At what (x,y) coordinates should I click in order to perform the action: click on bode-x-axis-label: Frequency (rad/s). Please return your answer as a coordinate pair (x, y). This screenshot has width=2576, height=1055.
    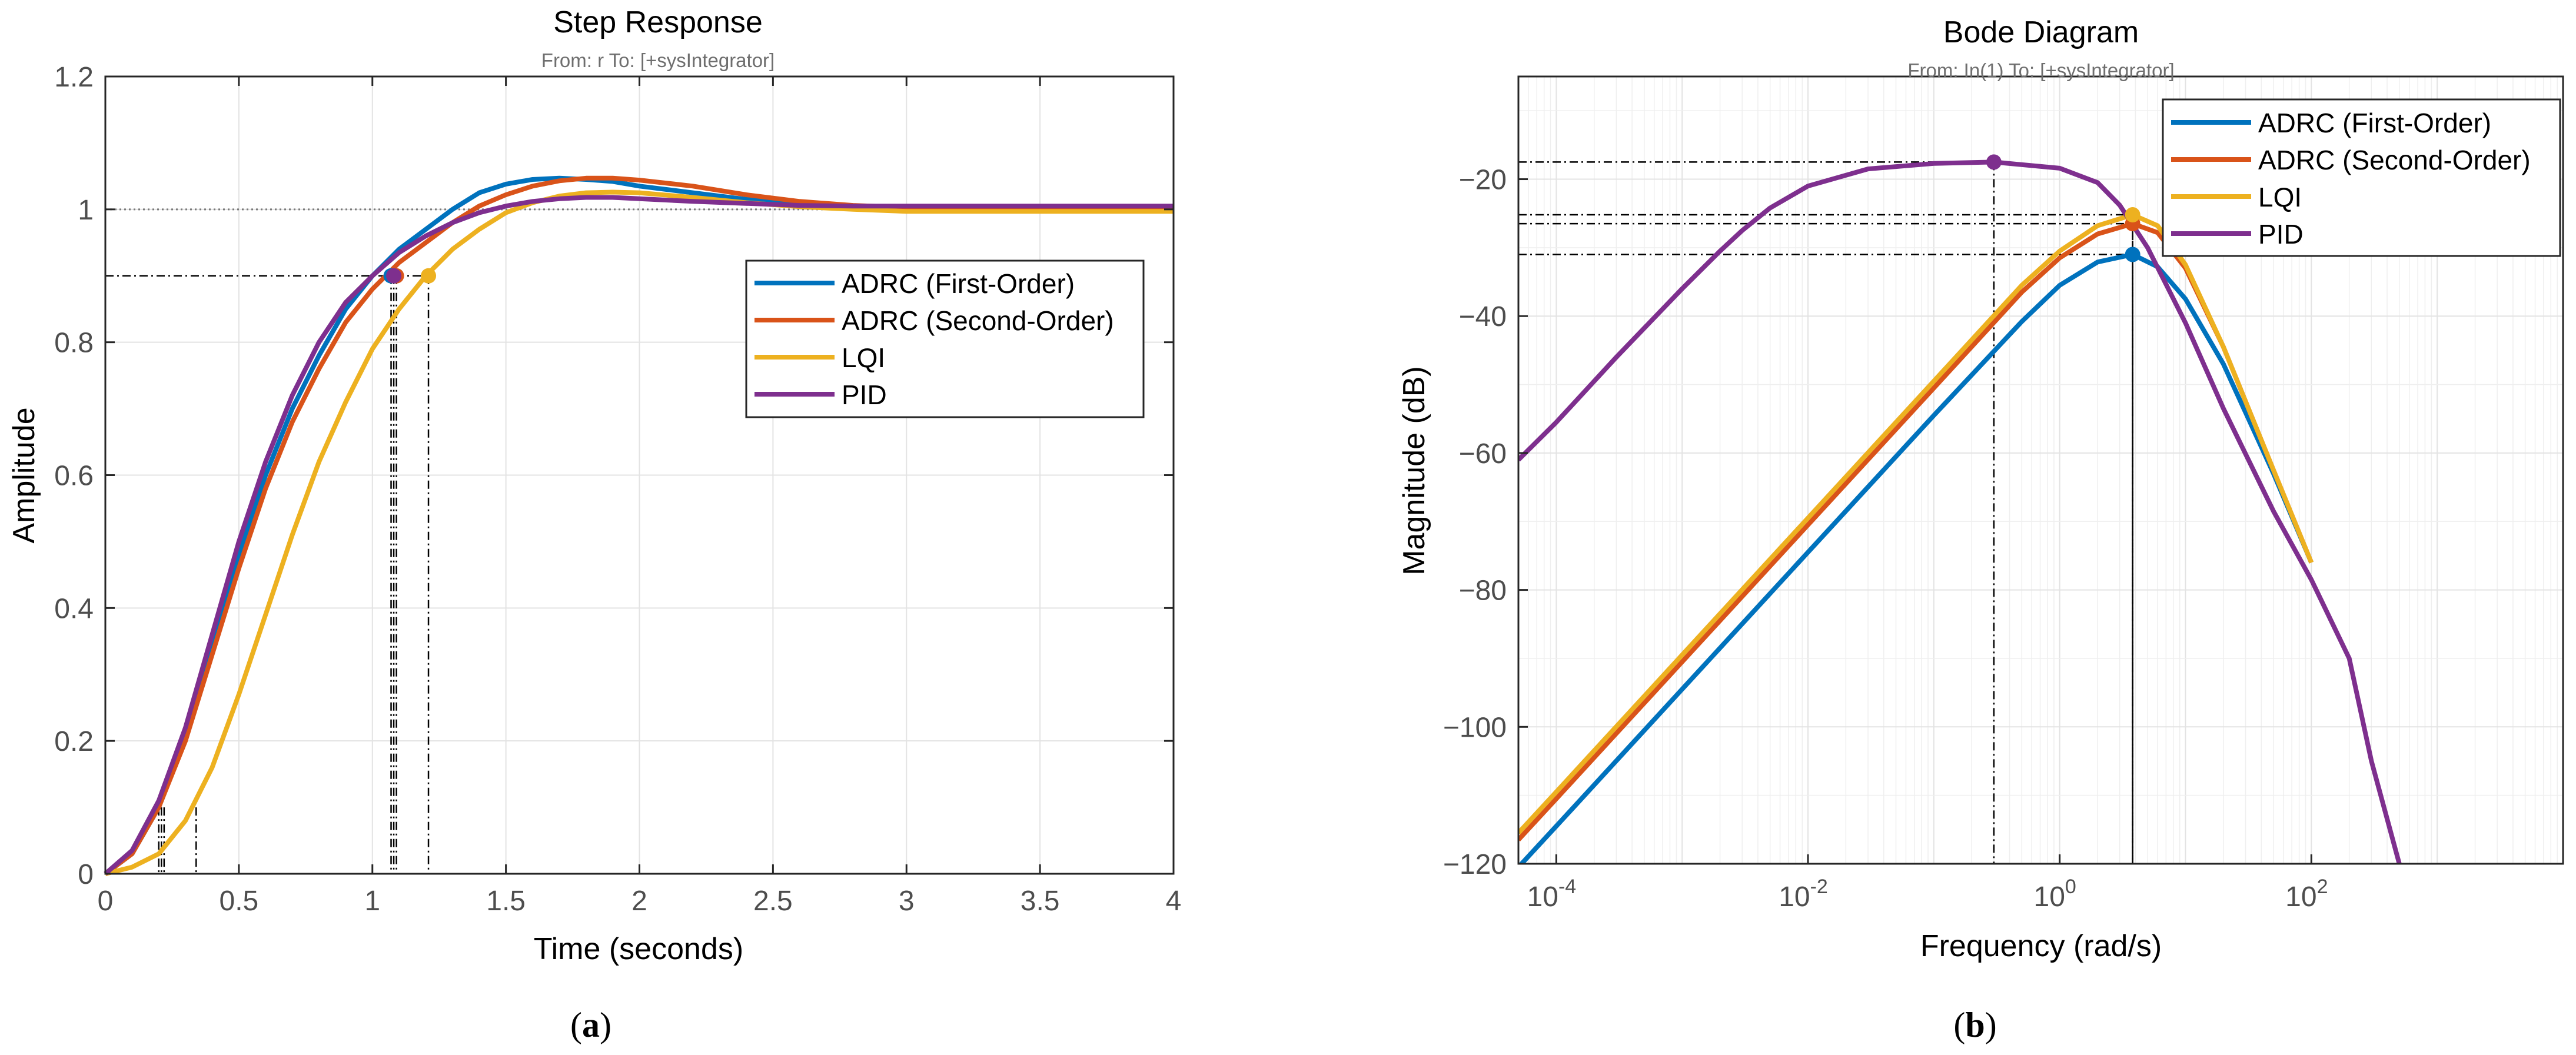
    Looking at the image, I should click on (2041, 946).